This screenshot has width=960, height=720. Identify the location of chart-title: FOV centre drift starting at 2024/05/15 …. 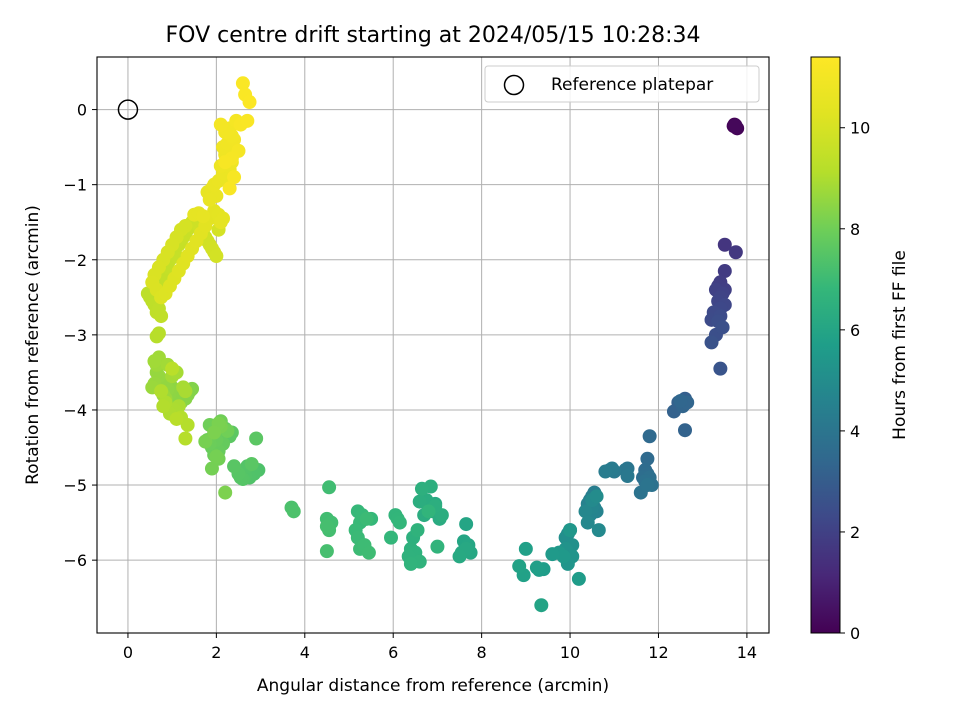
(433, 35).